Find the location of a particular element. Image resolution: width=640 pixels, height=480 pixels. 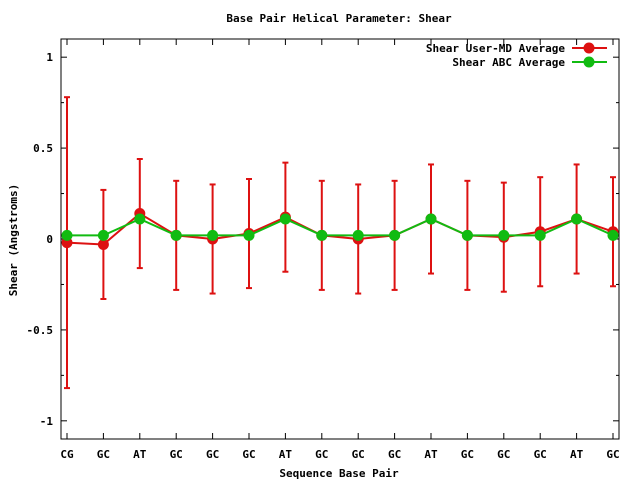

y-tick-label: -0.5 is located at coordinates (40, 330).